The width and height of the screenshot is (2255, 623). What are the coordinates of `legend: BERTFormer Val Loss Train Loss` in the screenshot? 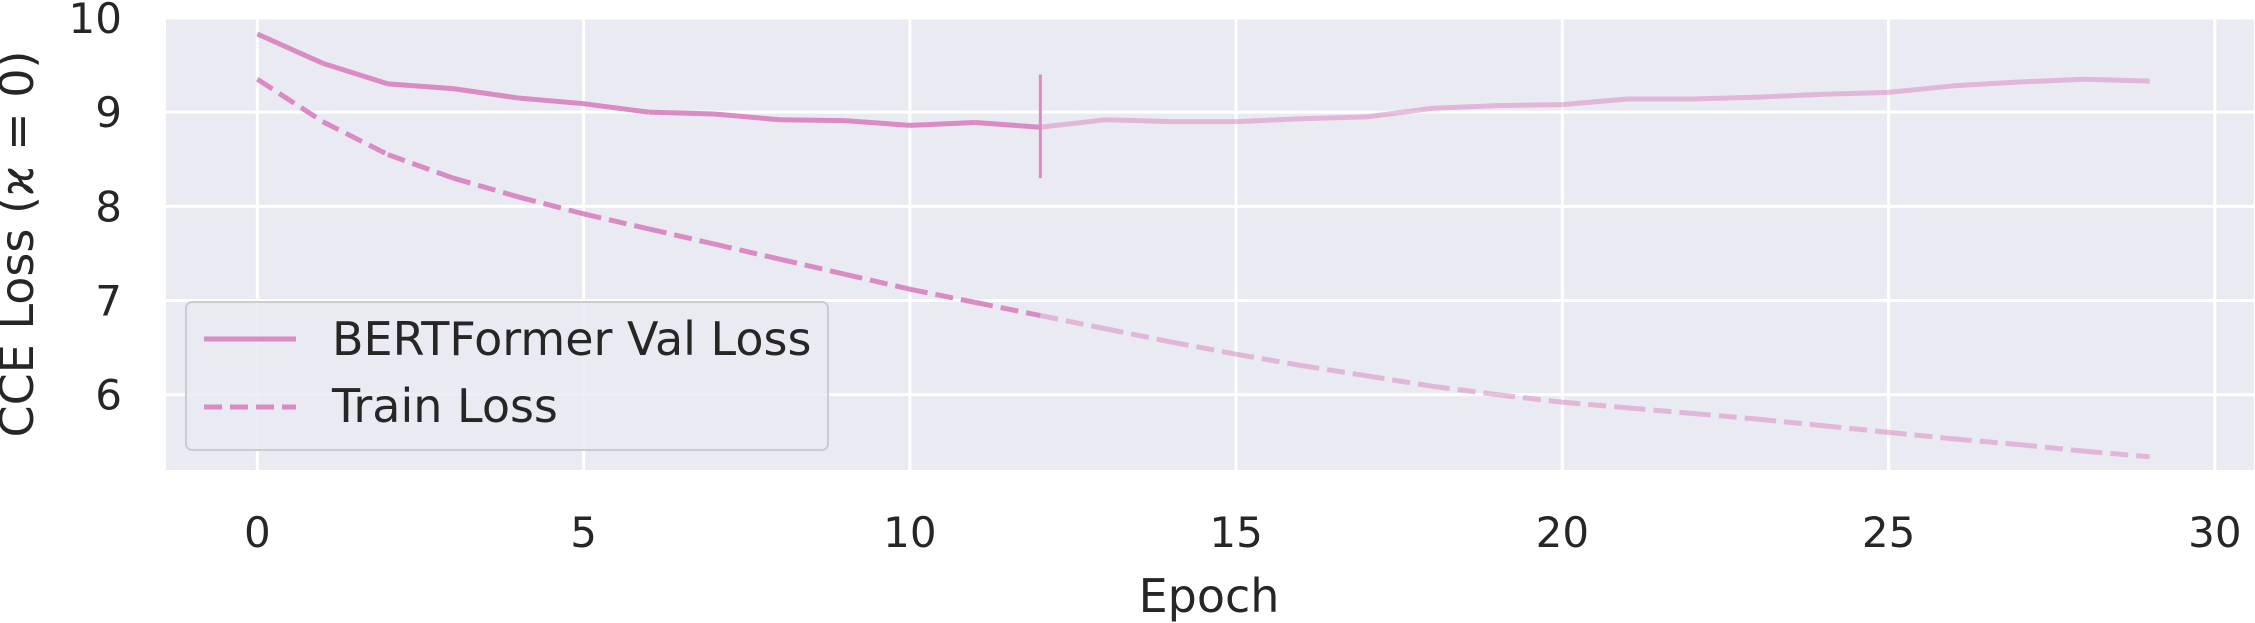 It's located at (507, 376).